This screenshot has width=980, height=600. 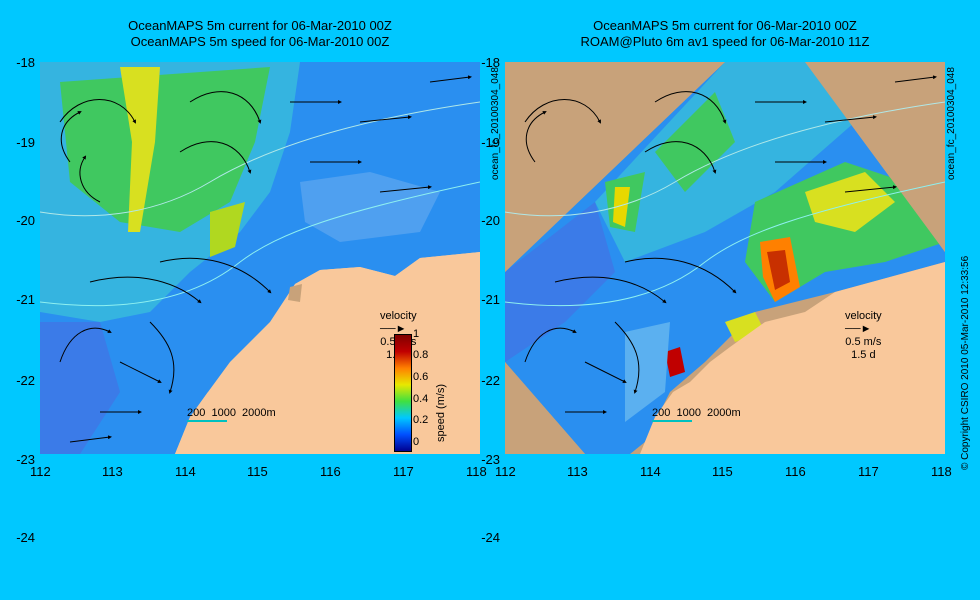 What do you see at coordinates (185, 471) in the screenshot?
I see `x-tick-114: 114` at bounding box center [185, 471].